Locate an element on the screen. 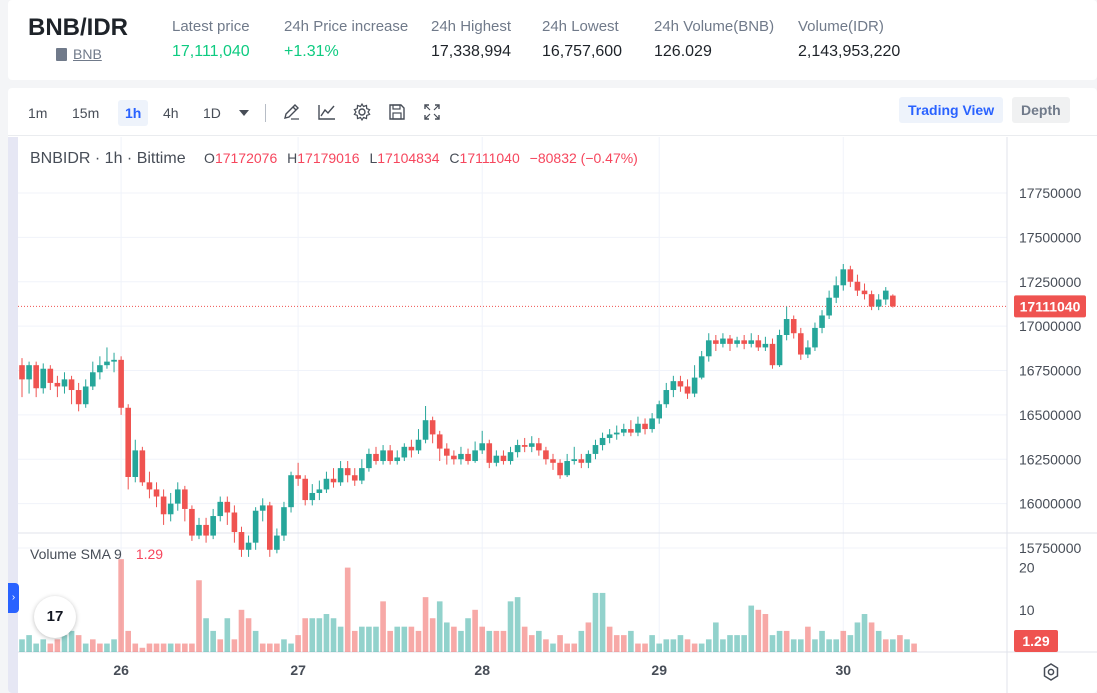 The width and height of the screenshot is (1097, 693). interval-1m: 1m is located at coordinates (38, 113).